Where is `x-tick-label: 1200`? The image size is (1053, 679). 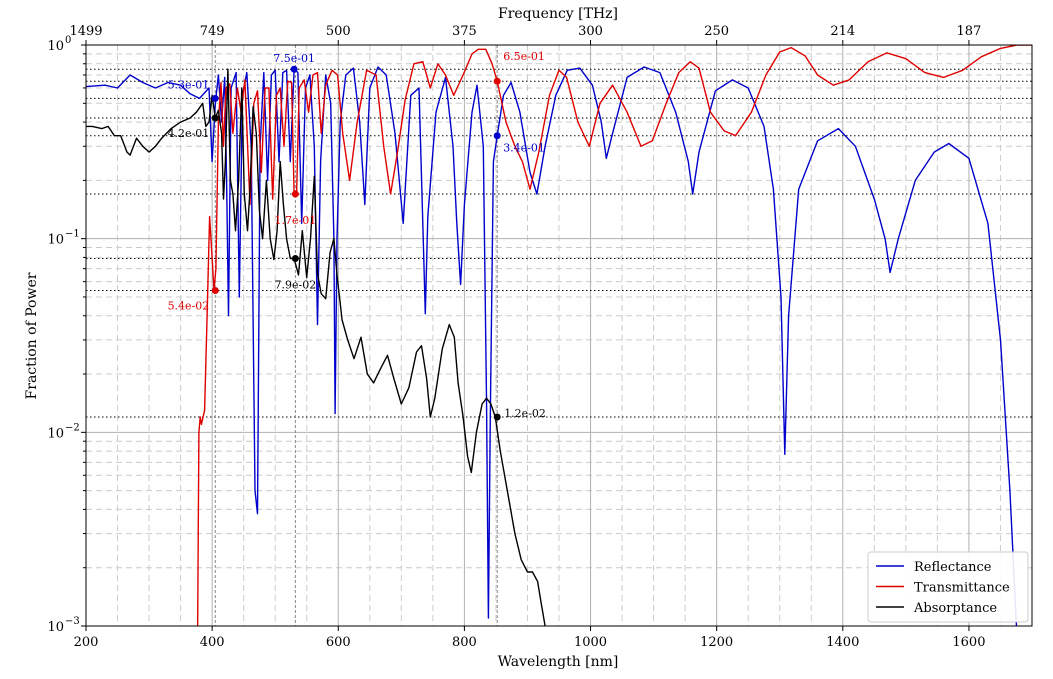 x-tick-label: 1200 is located at coordinates (716, 642).